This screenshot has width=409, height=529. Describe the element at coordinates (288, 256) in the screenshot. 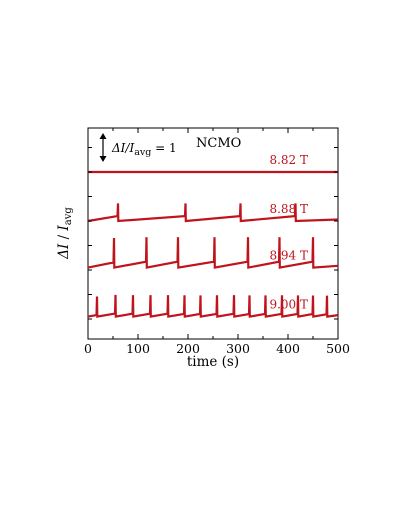

I see `series-label: 8.94 T` at that location.